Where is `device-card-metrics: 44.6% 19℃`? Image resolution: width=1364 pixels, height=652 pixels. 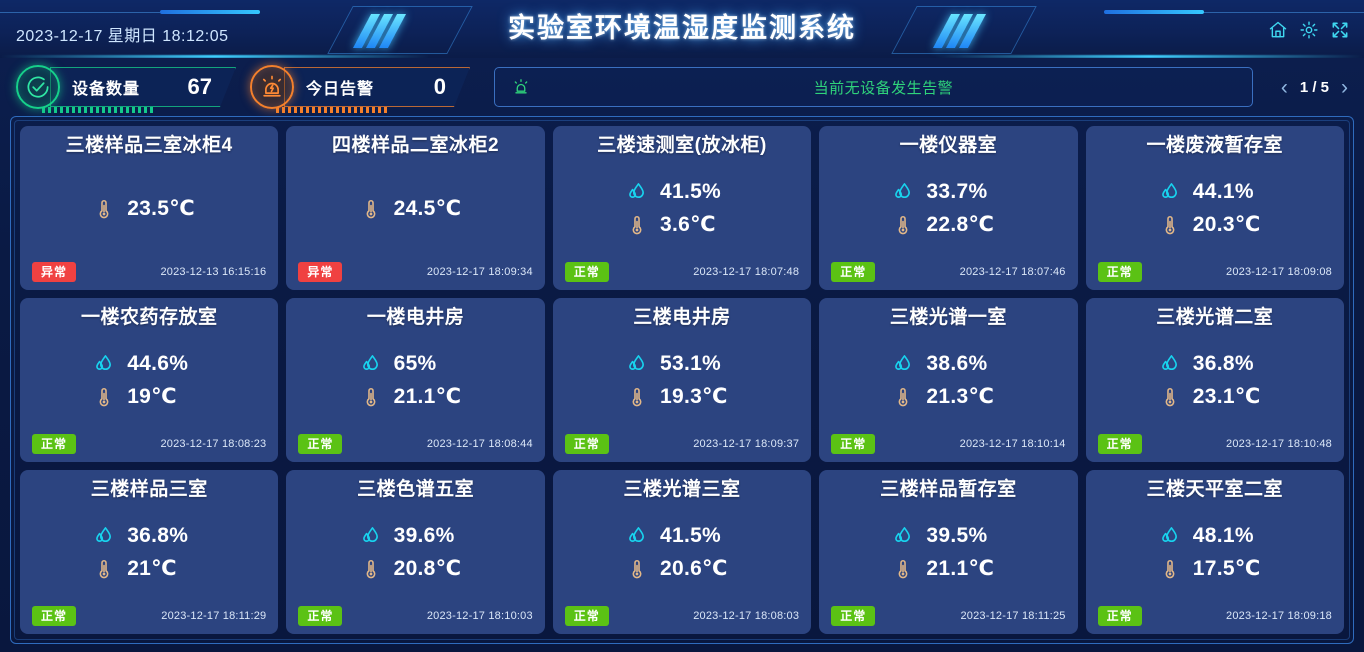
device-card-metrics: 44.6% 19℃ is located at coordinates (149, 381).